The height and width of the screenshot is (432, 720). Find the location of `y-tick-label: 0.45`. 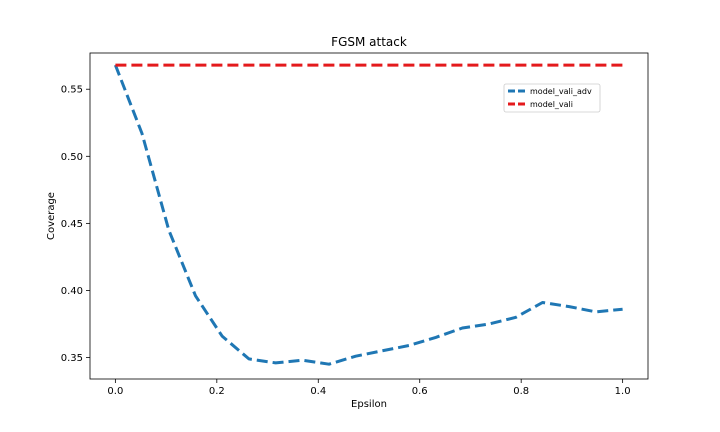

y-tick-label: 0.45 is located at coordinates (72, 224).